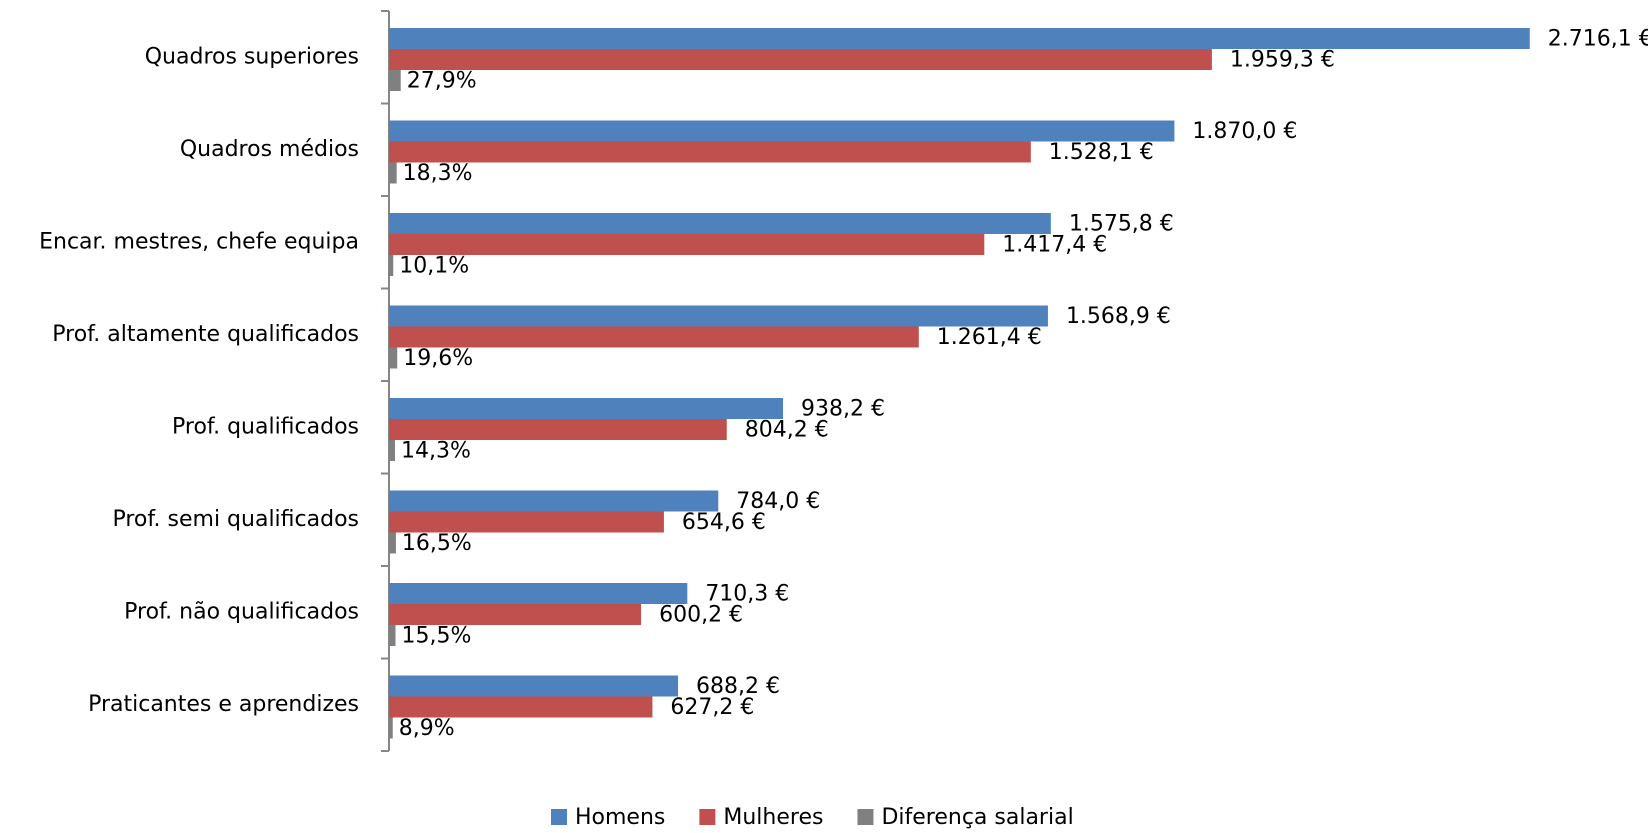  Describe the element at coordinates (712, 707) in the screenshot. I see `value-label: 627,2 €` at that location.